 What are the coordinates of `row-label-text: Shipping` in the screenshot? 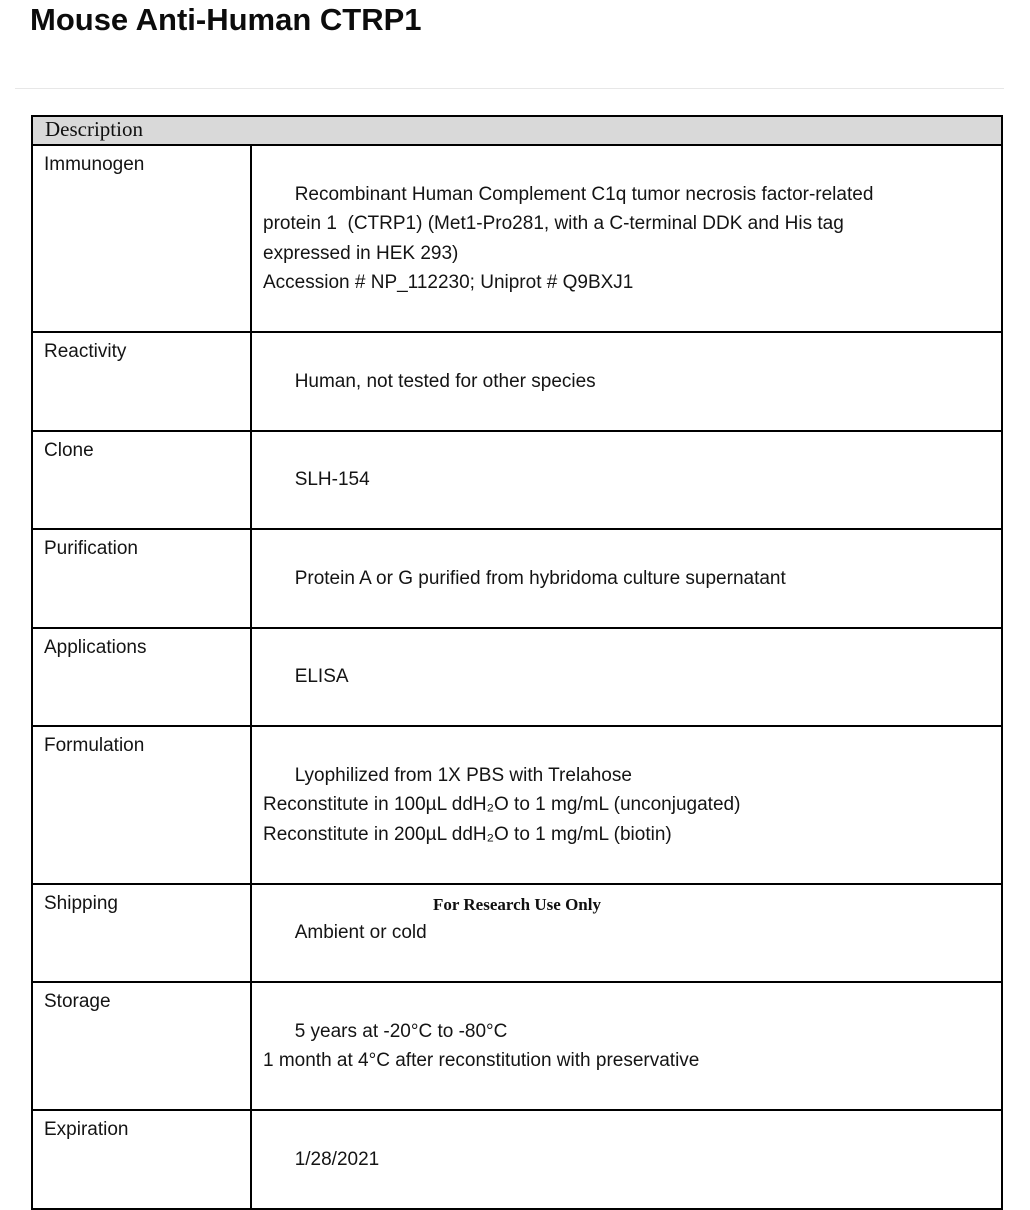 It's located at (81, 903).